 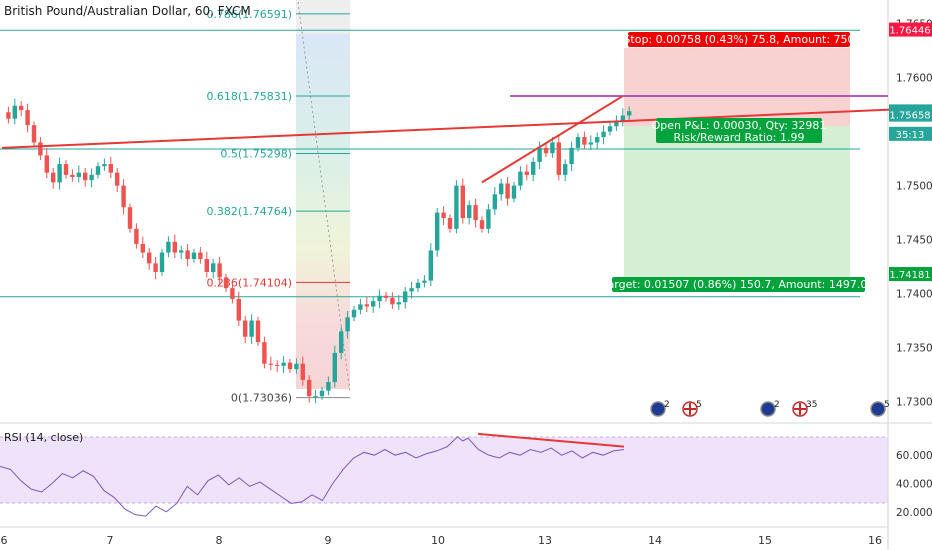 What do you see at coordinates (914, 187) in the screenshot?
I see `price-tick-label: 1.75000` at bounding box center [914, 187].